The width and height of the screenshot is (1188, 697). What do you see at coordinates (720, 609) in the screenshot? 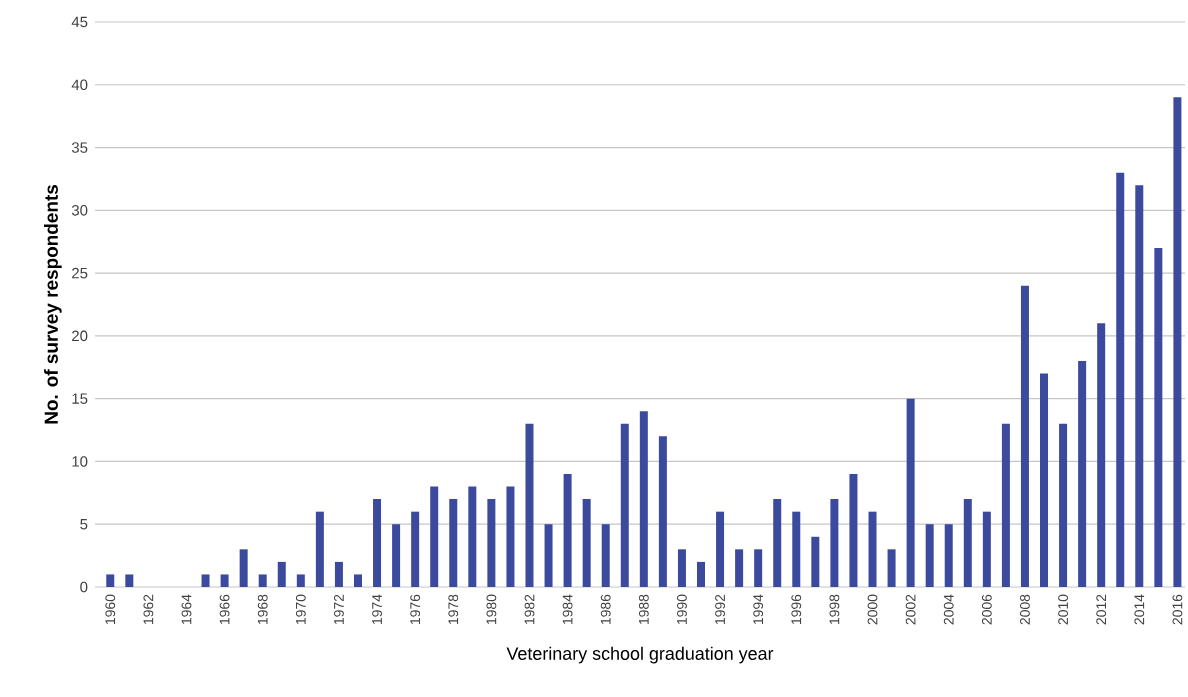
I see `x-tick-label: 1992` at bounding box center [720, 609].